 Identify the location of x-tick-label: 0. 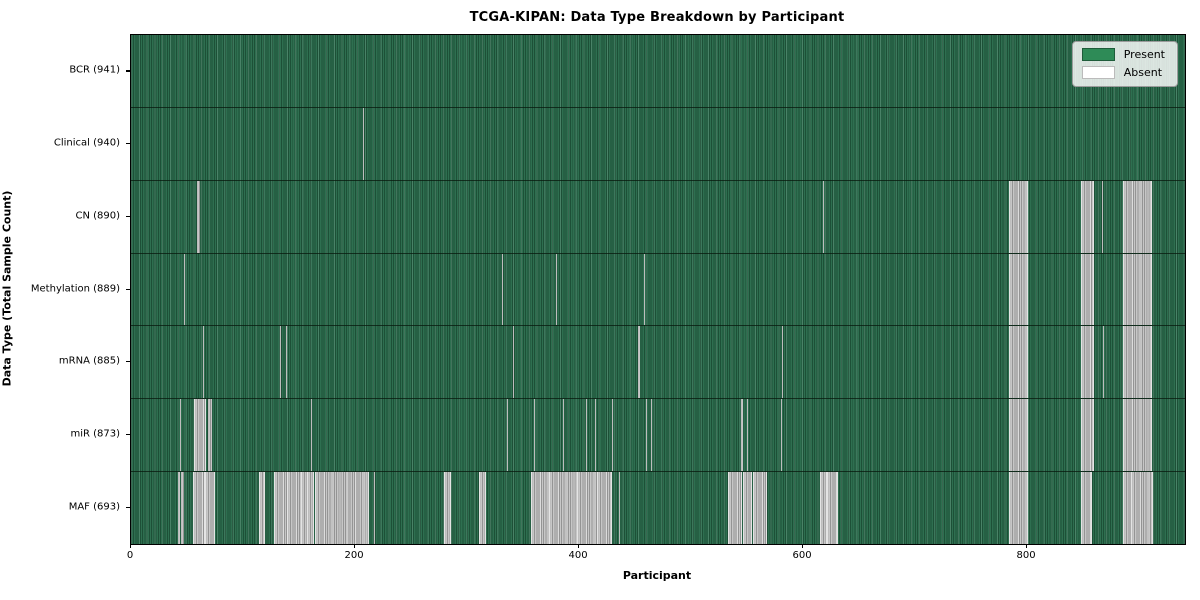
(130, 555).